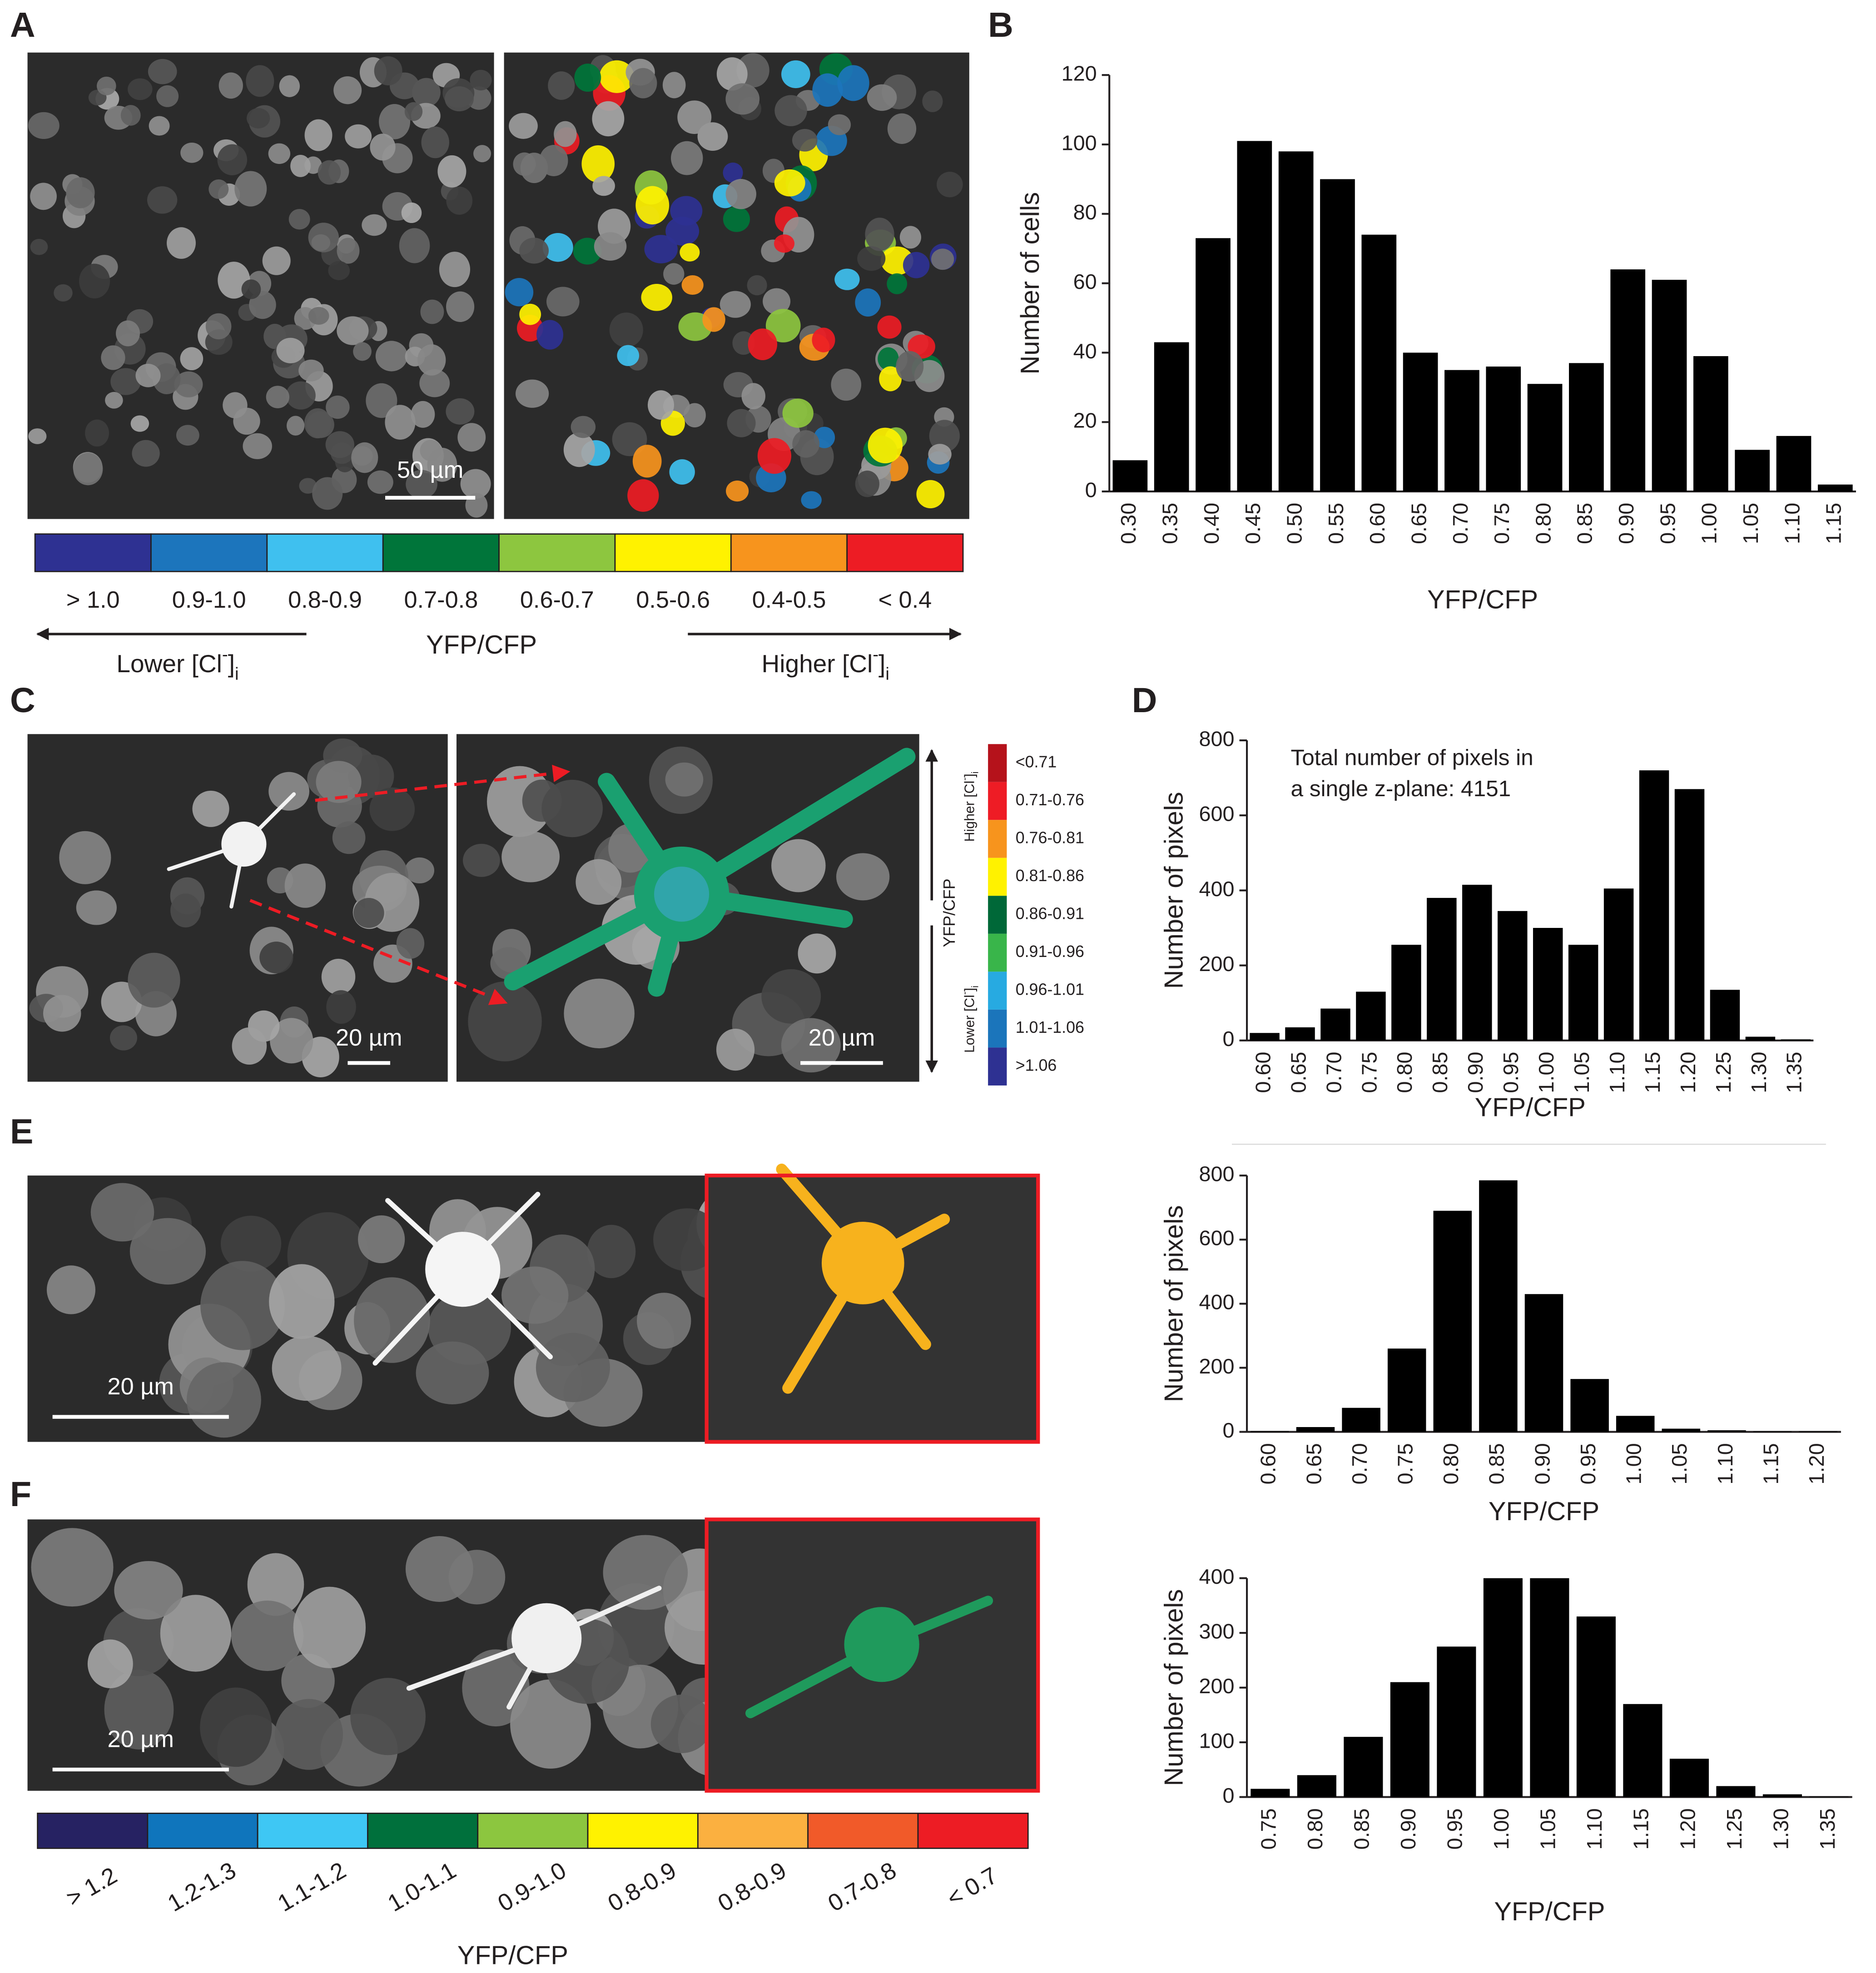  I want to click on x-tick-label: 0.80, so click(1404, 1072).